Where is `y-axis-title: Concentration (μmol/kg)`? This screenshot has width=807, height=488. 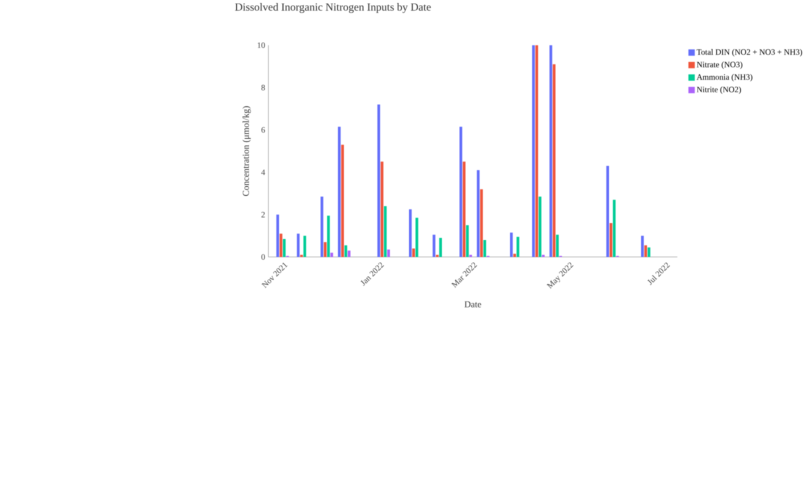 y-axis-title: Concentration (μmol/kg) is located at coordinates (246, 151).